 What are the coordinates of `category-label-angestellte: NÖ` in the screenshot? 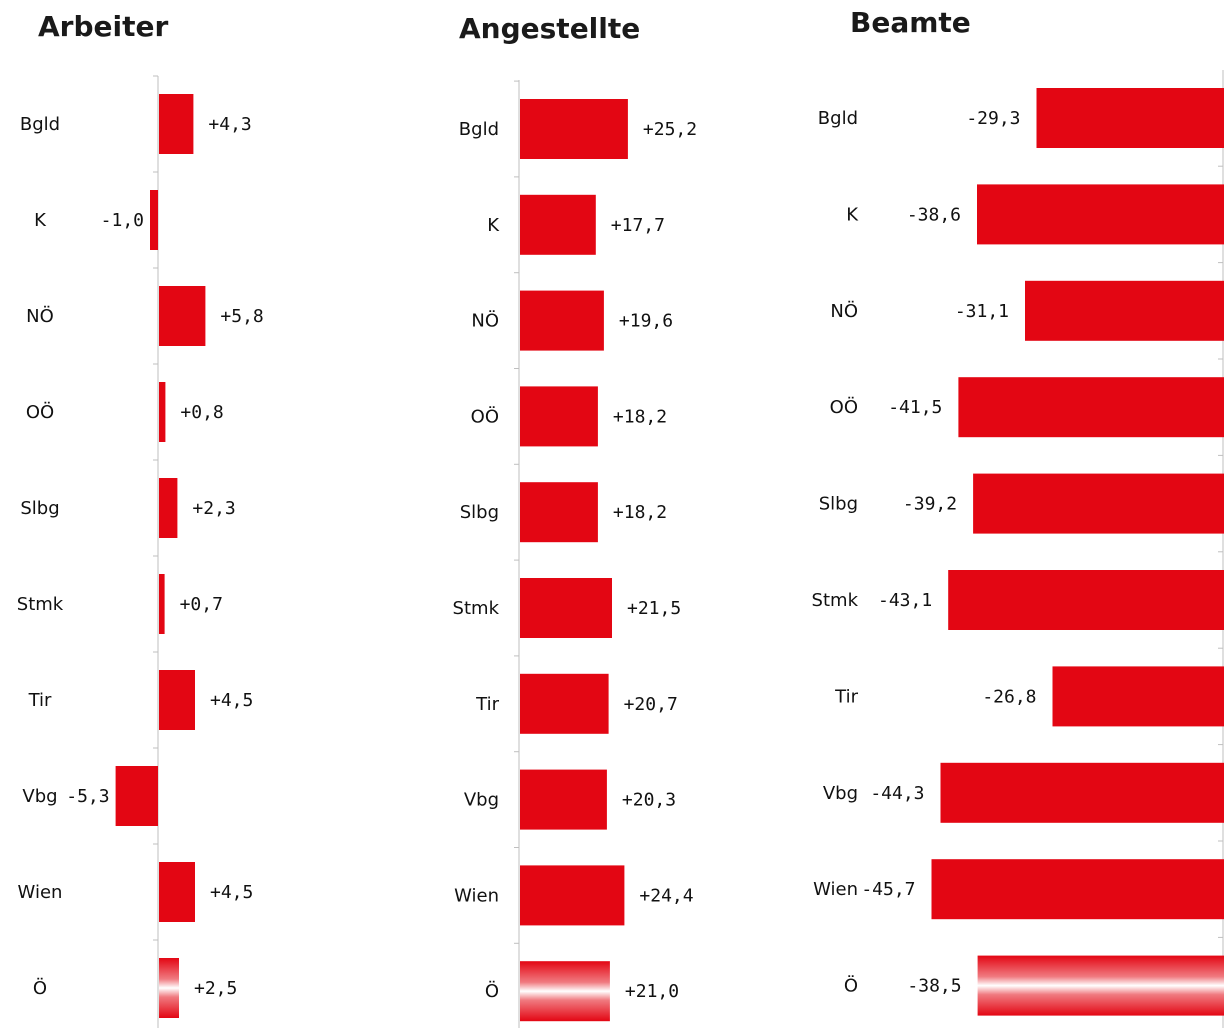 It's located at (485, 321).